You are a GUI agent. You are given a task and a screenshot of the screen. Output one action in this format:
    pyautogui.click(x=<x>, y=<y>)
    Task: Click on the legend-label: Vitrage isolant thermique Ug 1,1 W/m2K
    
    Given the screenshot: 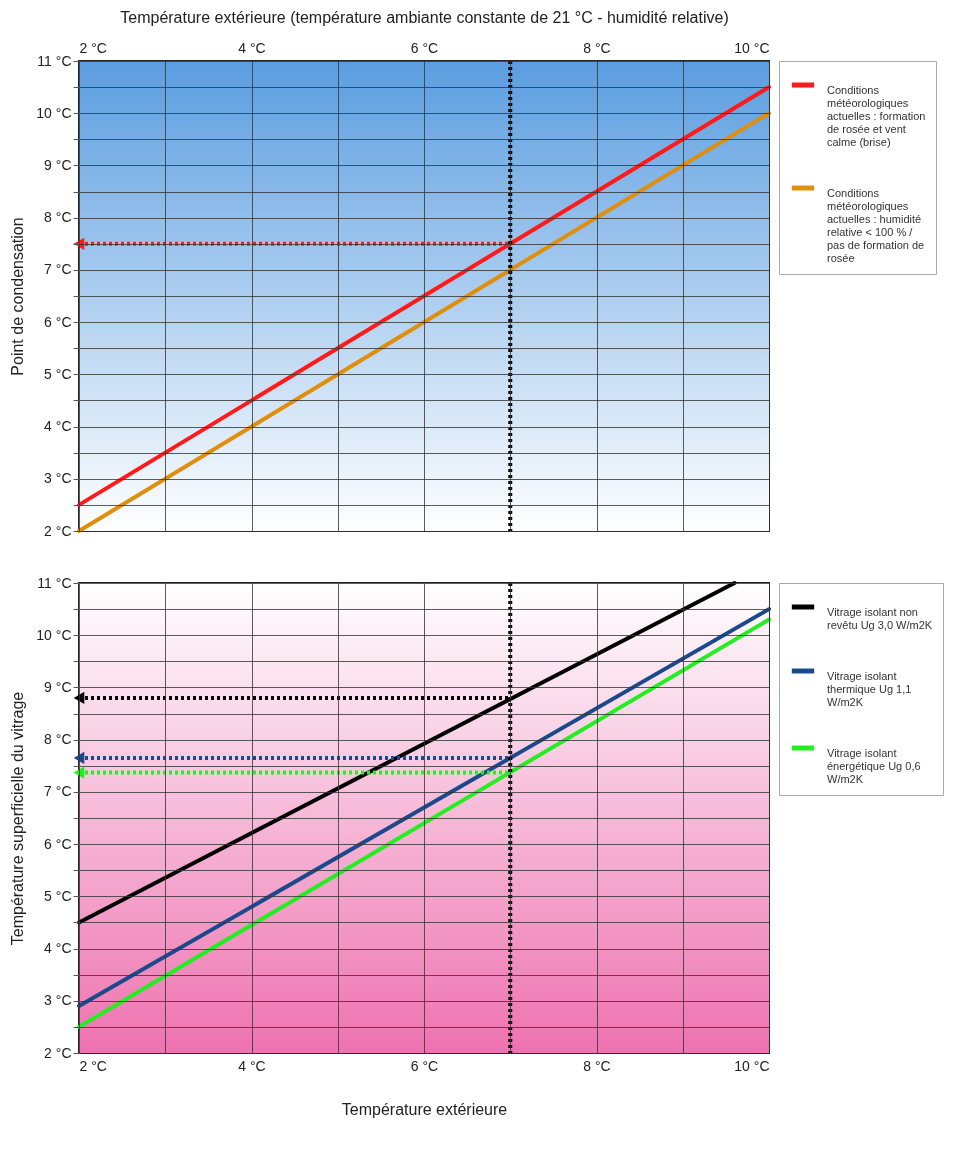 What is the action you would take?
    pyautogui.click(x=869, y=689)
    